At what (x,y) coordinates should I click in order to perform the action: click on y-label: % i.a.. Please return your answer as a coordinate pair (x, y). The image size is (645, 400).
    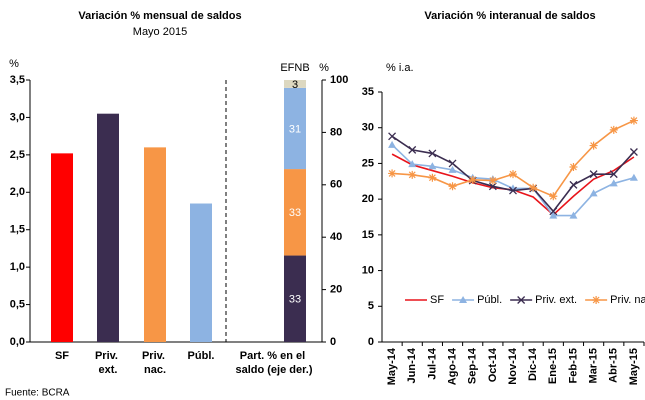
    Looking at the image, I should click on (400, 68).